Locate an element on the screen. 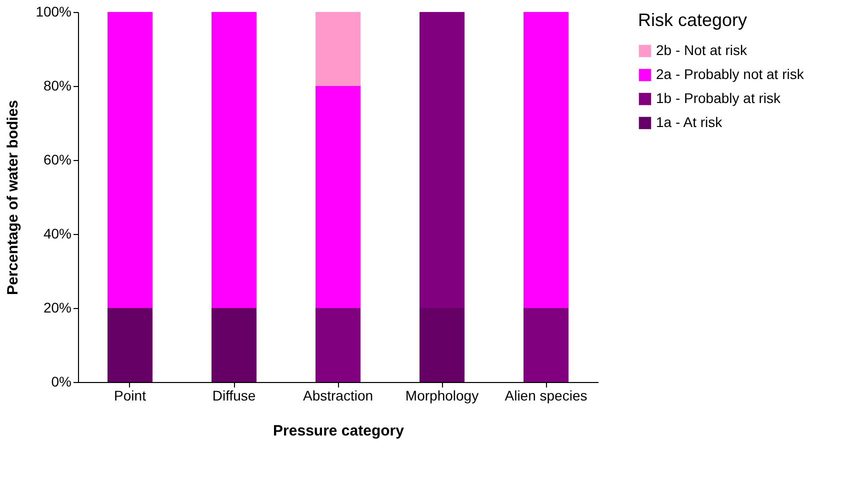  x-tick-label: Abstraction is located at coordinates (338, 396).